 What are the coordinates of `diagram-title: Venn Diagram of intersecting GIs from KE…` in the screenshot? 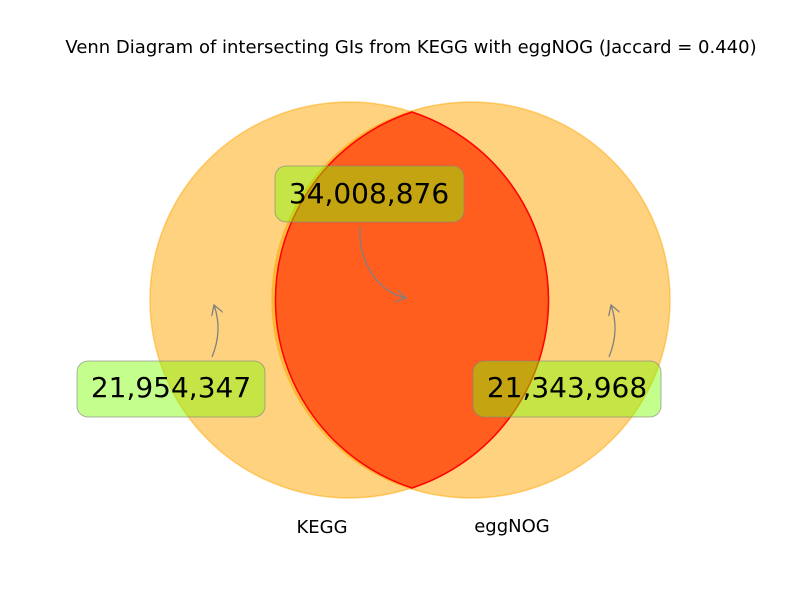 It's located at (410, 47).